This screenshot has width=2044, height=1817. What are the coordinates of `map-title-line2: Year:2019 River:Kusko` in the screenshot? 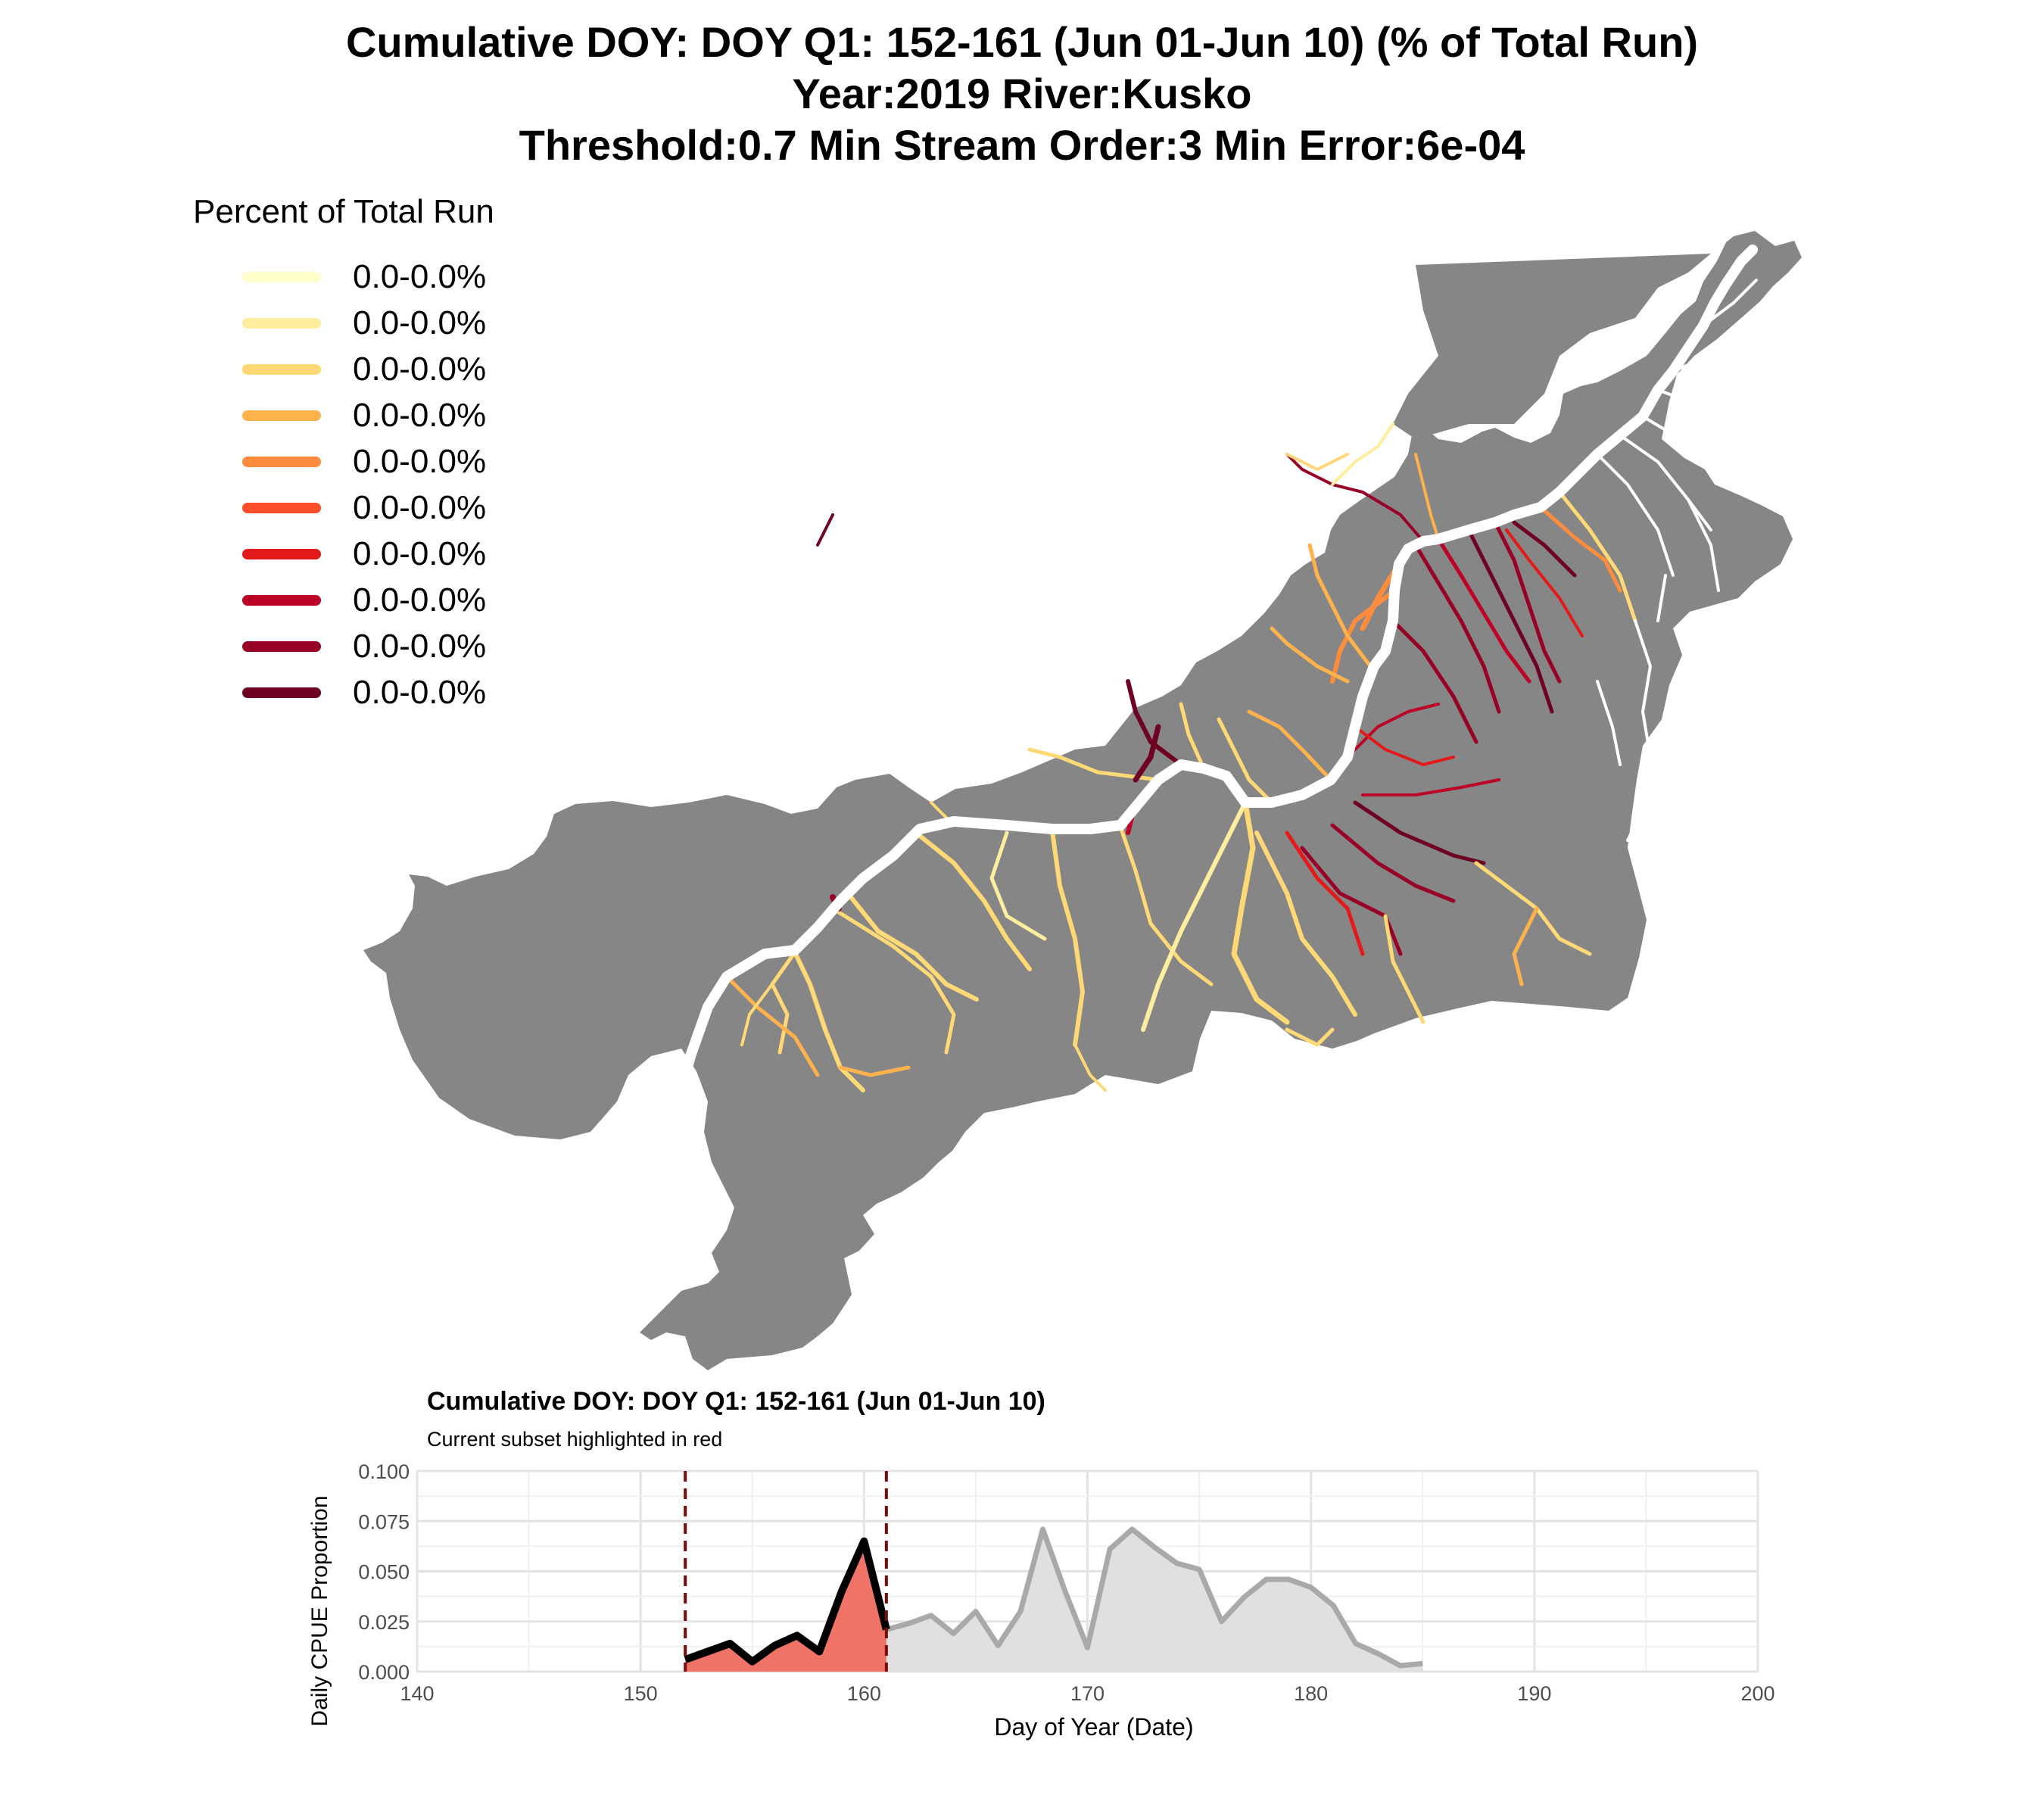 It's located at (1022, 93).